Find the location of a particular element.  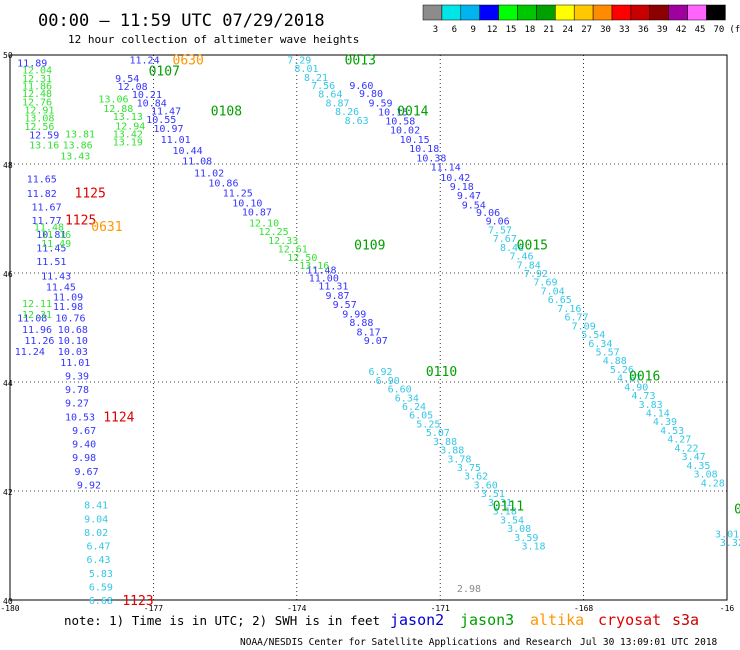

wave-height-value: 4.53 is located at coordinates (672, 431).